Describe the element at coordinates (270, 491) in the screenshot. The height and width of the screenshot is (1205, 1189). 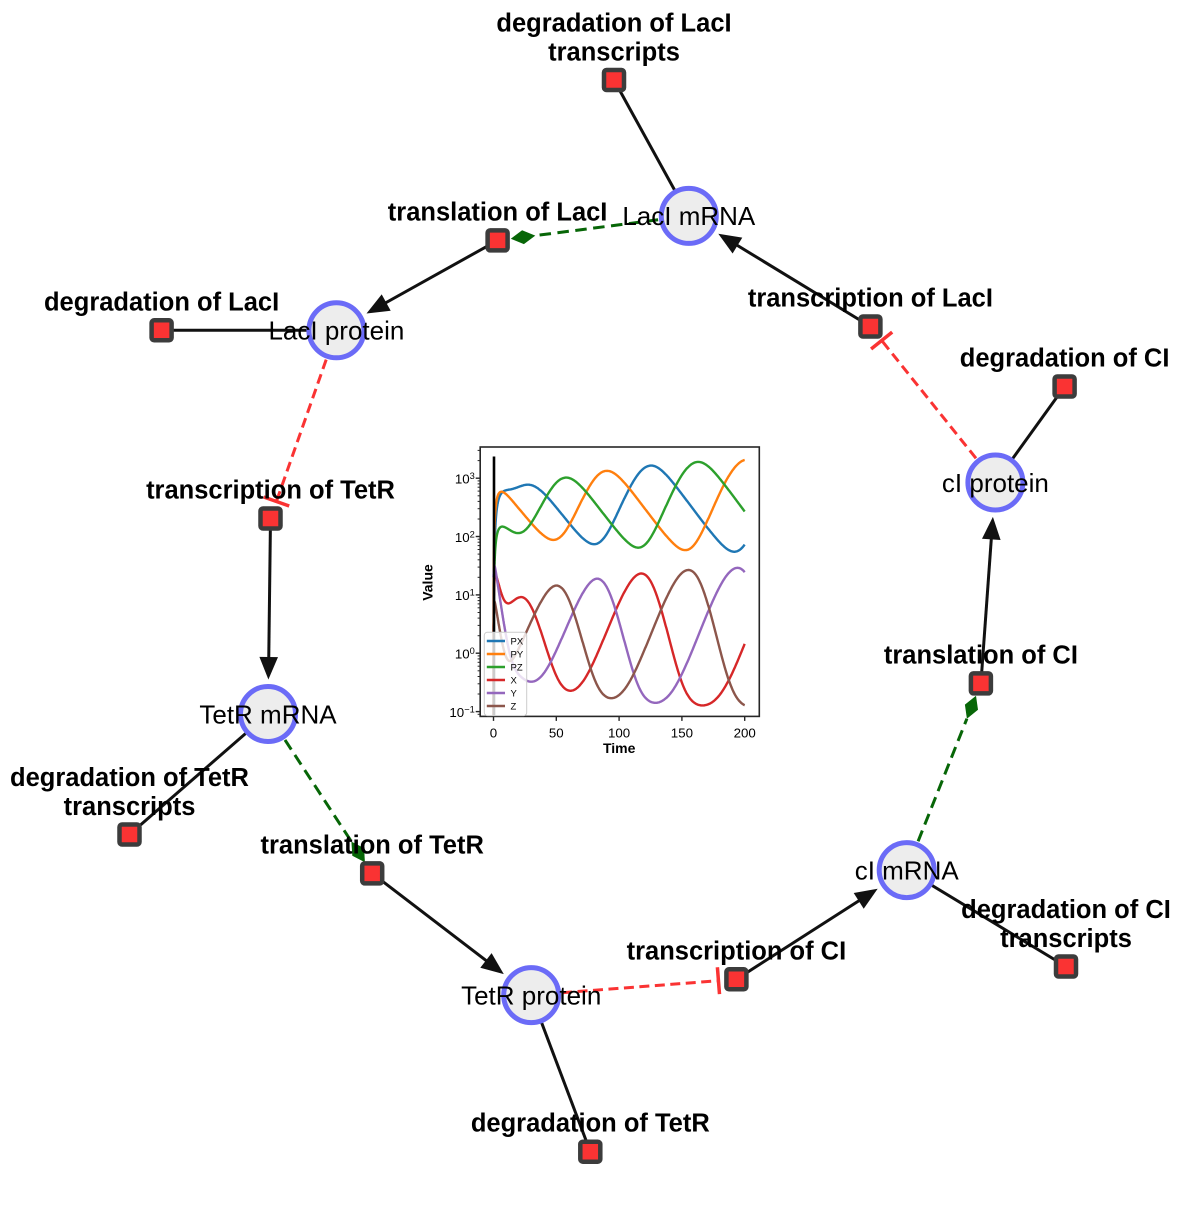
I see `svg-text: transcription of TetR` at that location.